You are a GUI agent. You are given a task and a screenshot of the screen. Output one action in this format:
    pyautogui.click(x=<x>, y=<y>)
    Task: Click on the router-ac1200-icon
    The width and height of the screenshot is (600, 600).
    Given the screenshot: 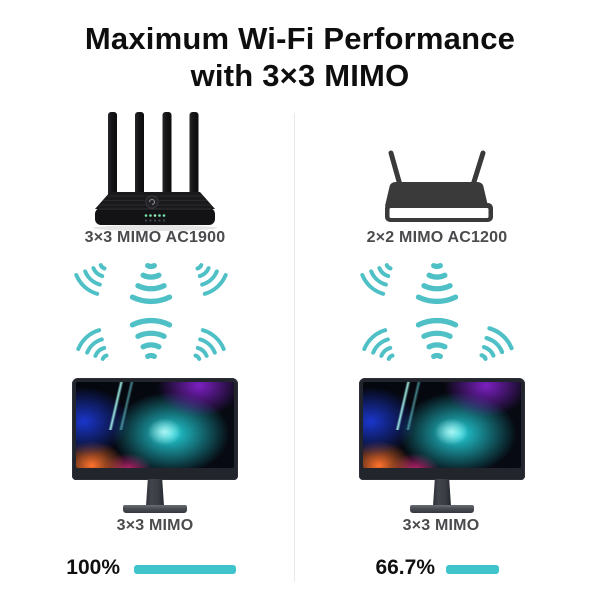 What is the action you would take?
    pyautogui.click(x=439, y=186)
    